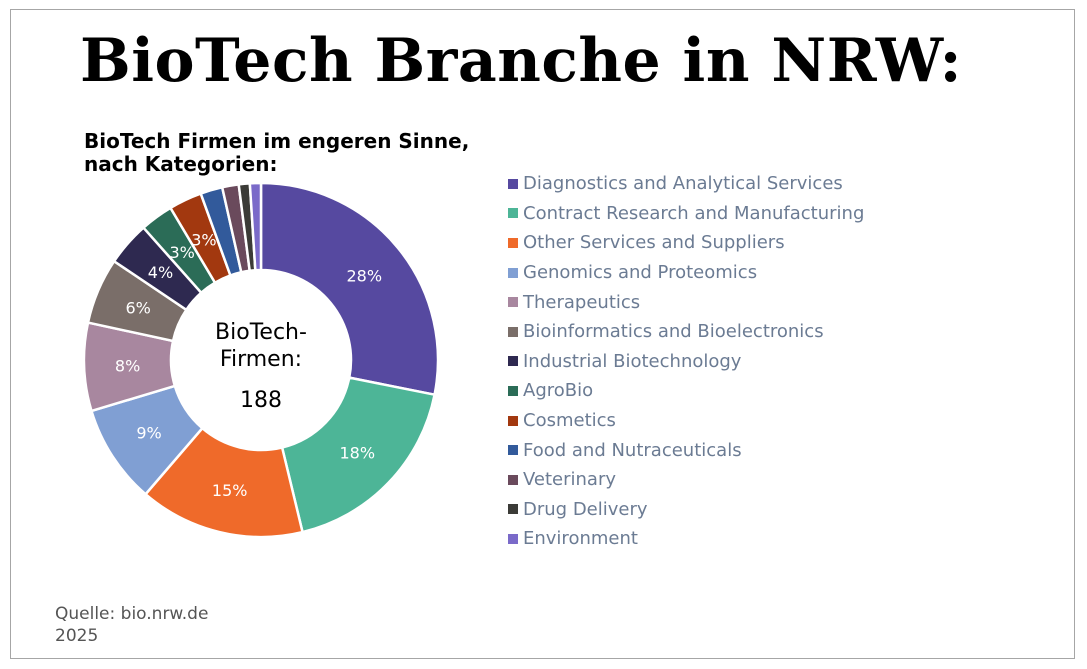  Describe the element at coordinates (261, 400) in the screenshot. I see `center-value: 188` at that location.